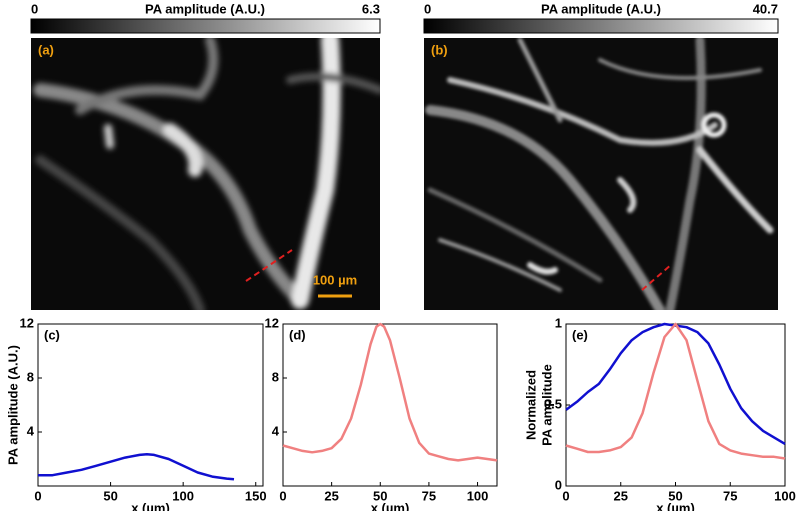 The image size is (800, 511). What do you see at coordinates (580, 334) in the screenshot?
I see `panel-label: (e)` at bounding box center [580, 334].